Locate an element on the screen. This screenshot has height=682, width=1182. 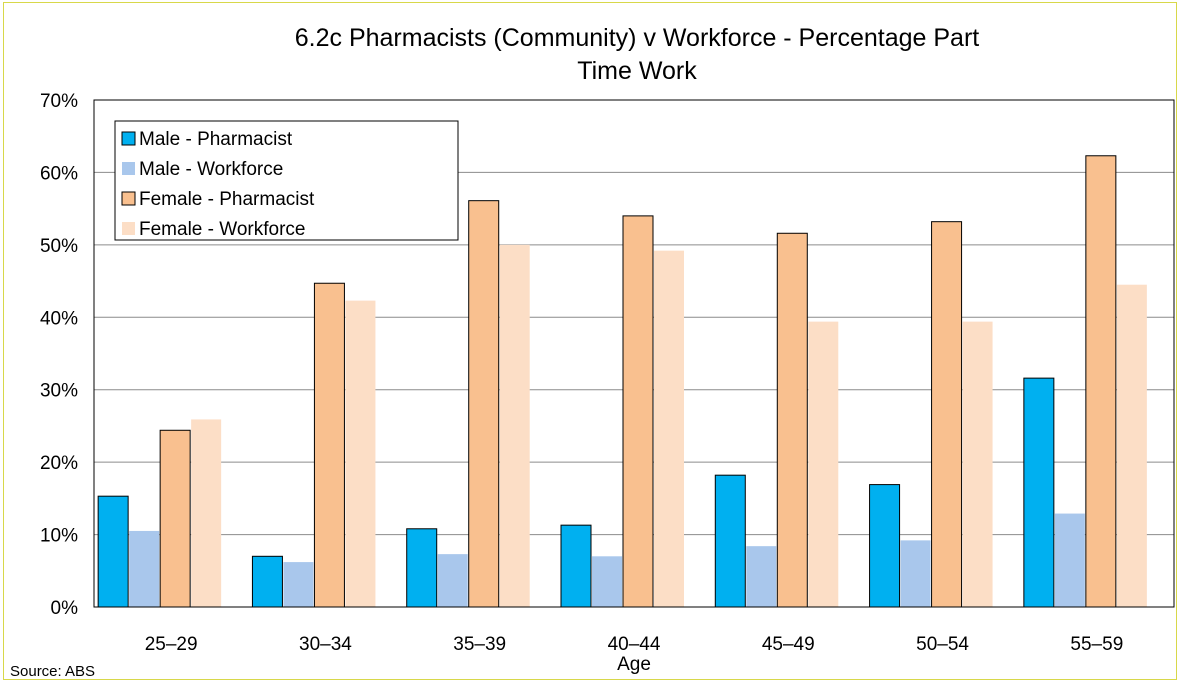
legend-box is located at coordinates (286, 180).